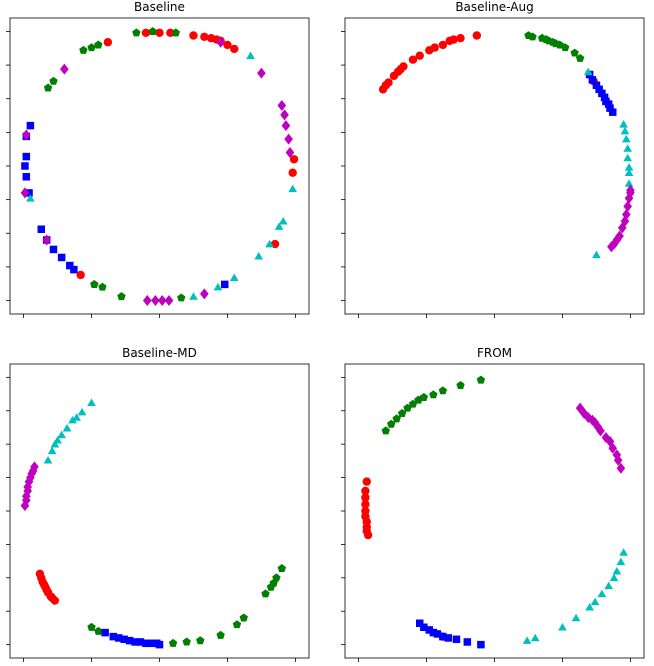  Describe the element at coordinates (159, 7) in the screenshot. I see `panel-title: Baseline` at that location.